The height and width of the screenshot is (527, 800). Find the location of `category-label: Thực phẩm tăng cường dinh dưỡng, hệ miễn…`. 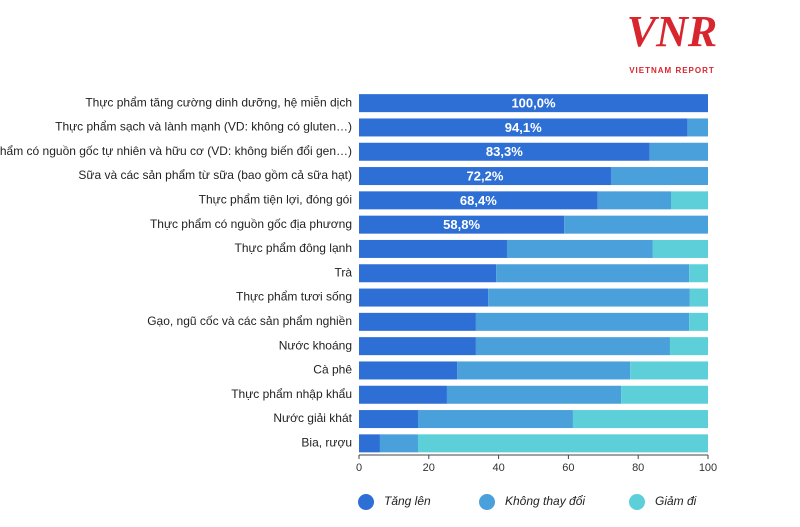

category-label: Thực phẩm tăng cường dinh dưỡng, hệ miễn… is located at coordinates (218, 101).